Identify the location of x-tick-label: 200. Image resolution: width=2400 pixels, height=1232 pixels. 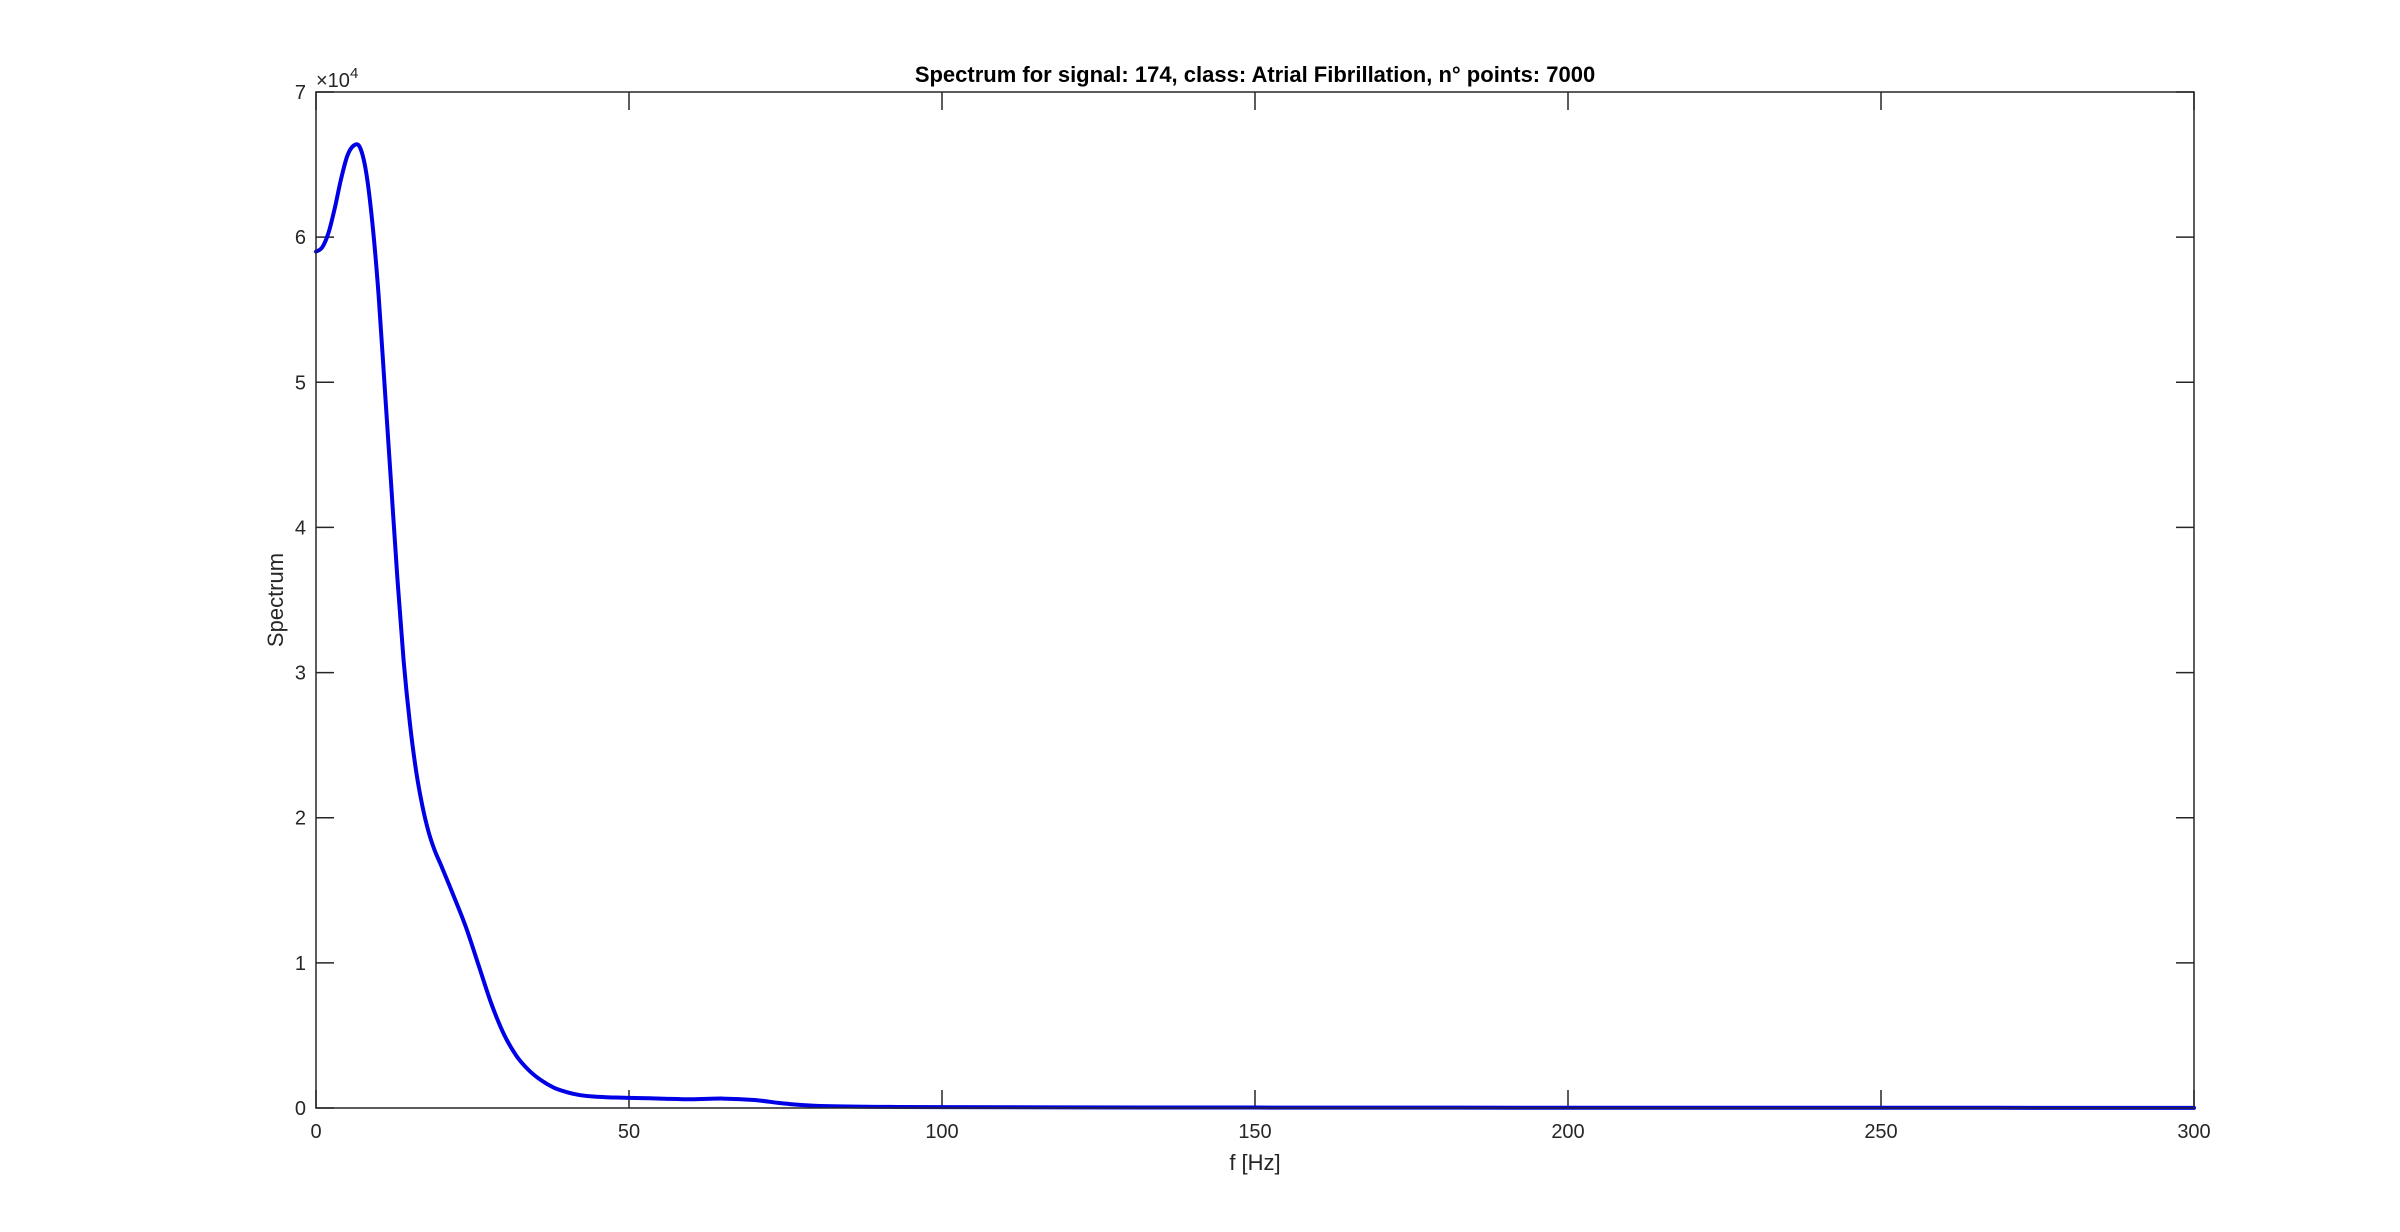
(1567, 1132).